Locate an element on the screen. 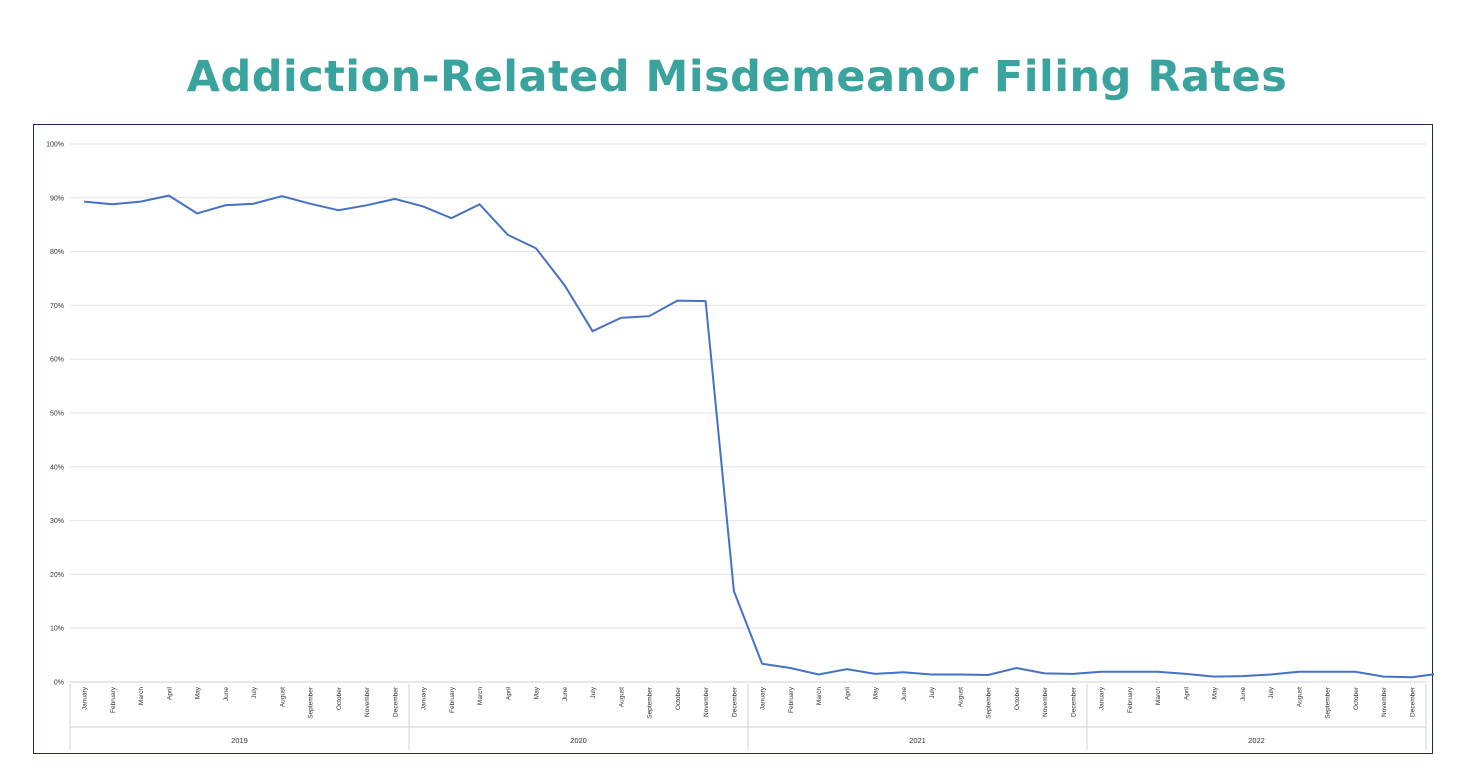  y-tick-label: 0% is located at coordinates (59, 683).